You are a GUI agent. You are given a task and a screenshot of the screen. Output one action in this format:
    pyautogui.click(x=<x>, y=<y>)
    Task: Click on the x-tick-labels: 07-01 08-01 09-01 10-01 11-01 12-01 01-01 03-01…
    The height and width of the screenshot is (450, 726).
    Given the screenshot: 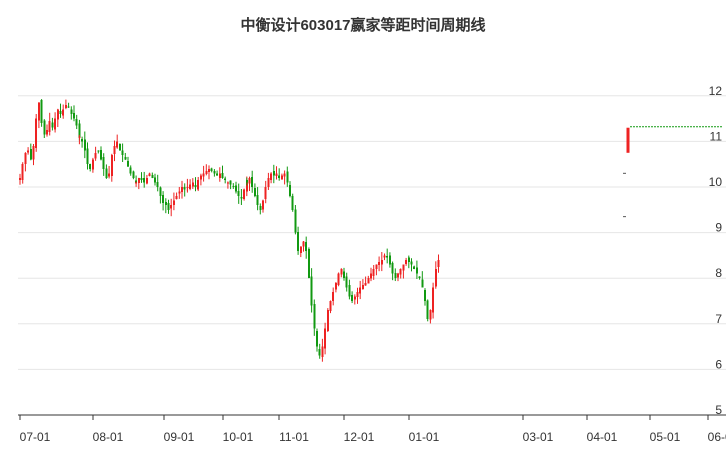 What is the action you would take?
    pyautogui.click(x=373, y=437)
    